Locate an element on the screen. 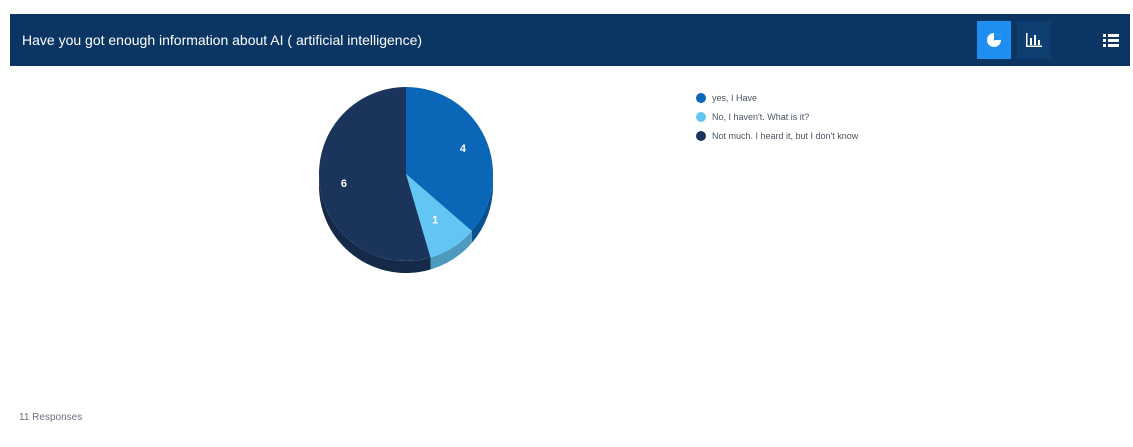 Image resolution: width=1133 pixels, height=447 pixels. pie-data-label-2: 6 is located at coordinates (344, 184).